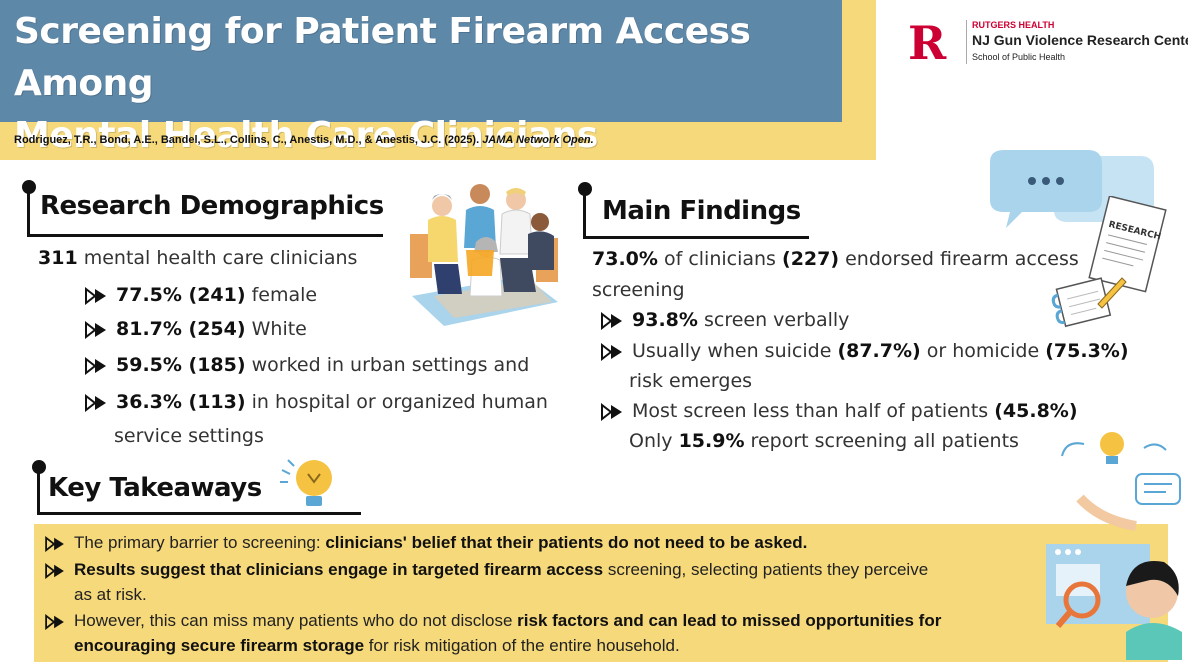  I want to click on notepad-icon, so click(1089, 302).